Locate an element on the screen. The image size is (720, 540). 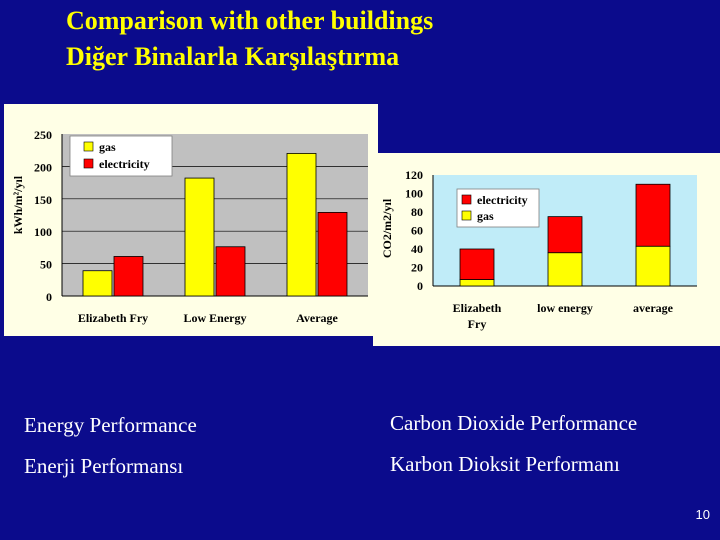
legend-box is located at coordinates (498, 208).